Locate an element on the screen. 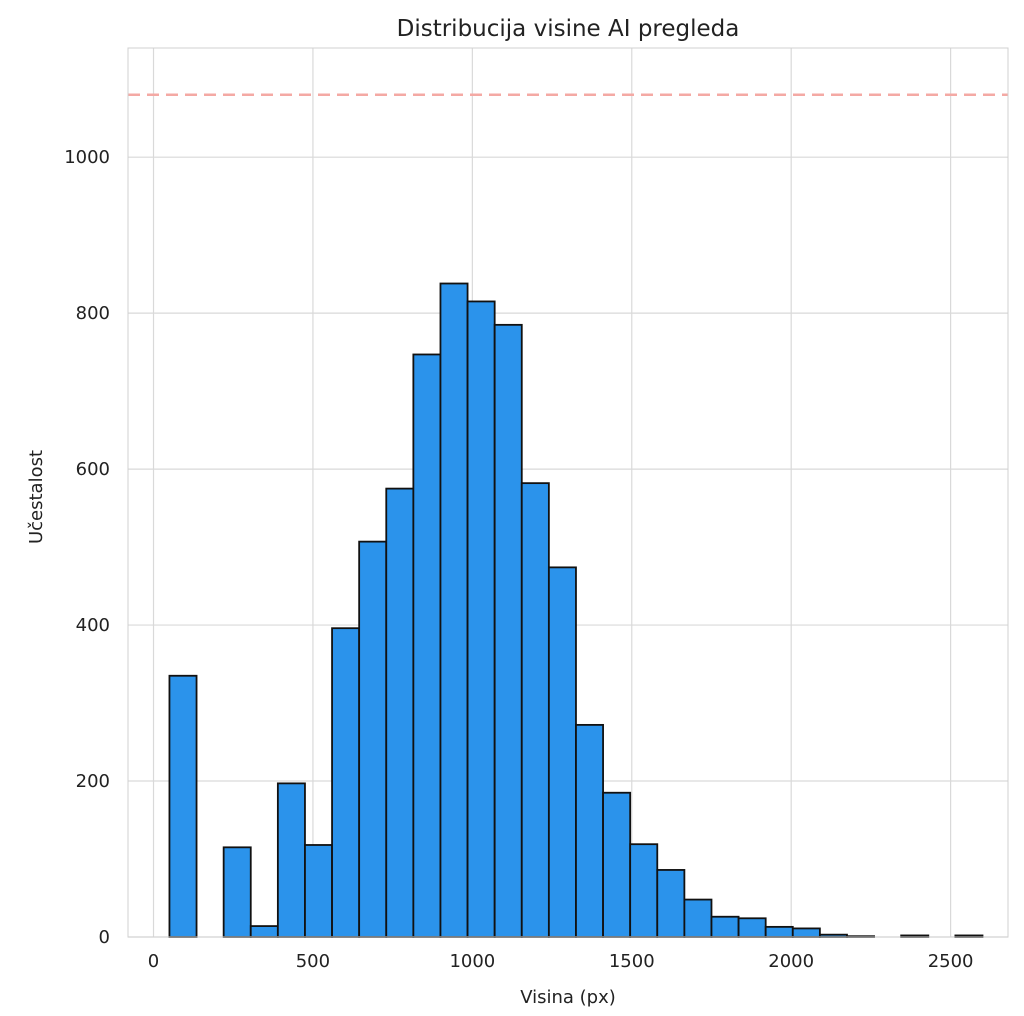 The image size is (1024, 1016). x-tick-label: 0 is located at coordinates (153, 961).